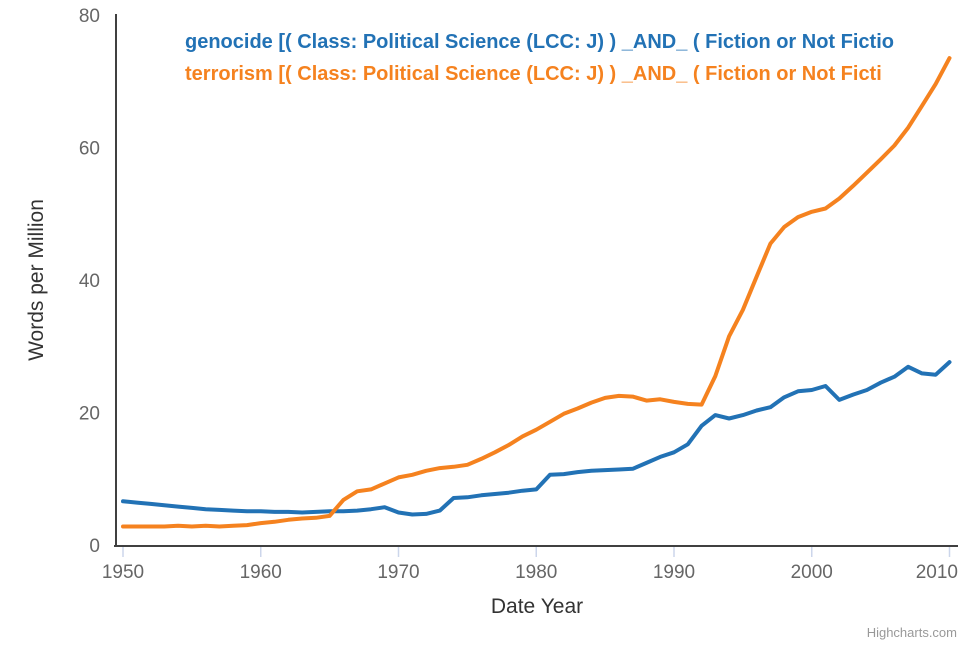  What do you see at coordinates (812, 572) in the screenshot?
I see `x-tick-label: 2000` at bounding box center [812, 572].